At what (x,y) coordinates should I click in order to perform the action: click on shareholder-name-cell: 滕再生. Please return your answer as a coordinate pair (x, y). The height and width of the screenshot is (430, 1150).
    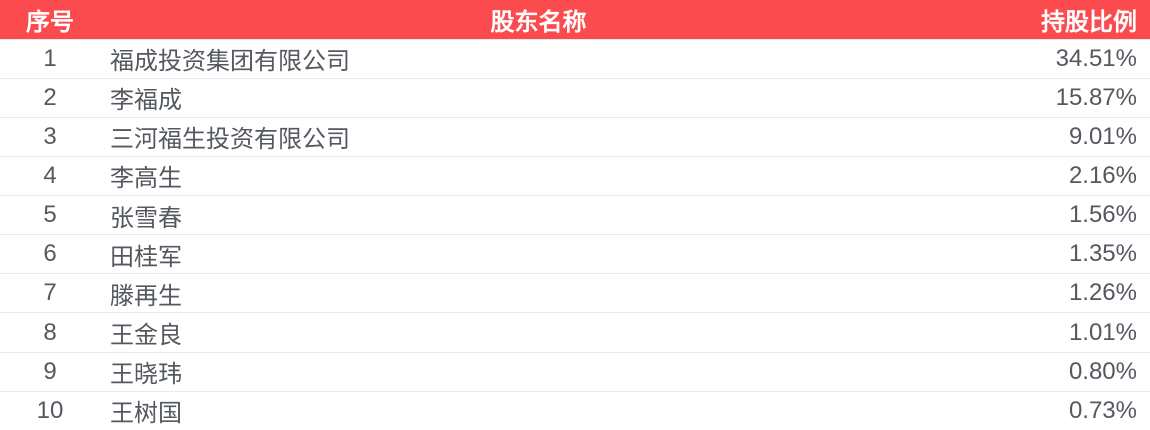
    Looking at the image, I should click on (538, 293).